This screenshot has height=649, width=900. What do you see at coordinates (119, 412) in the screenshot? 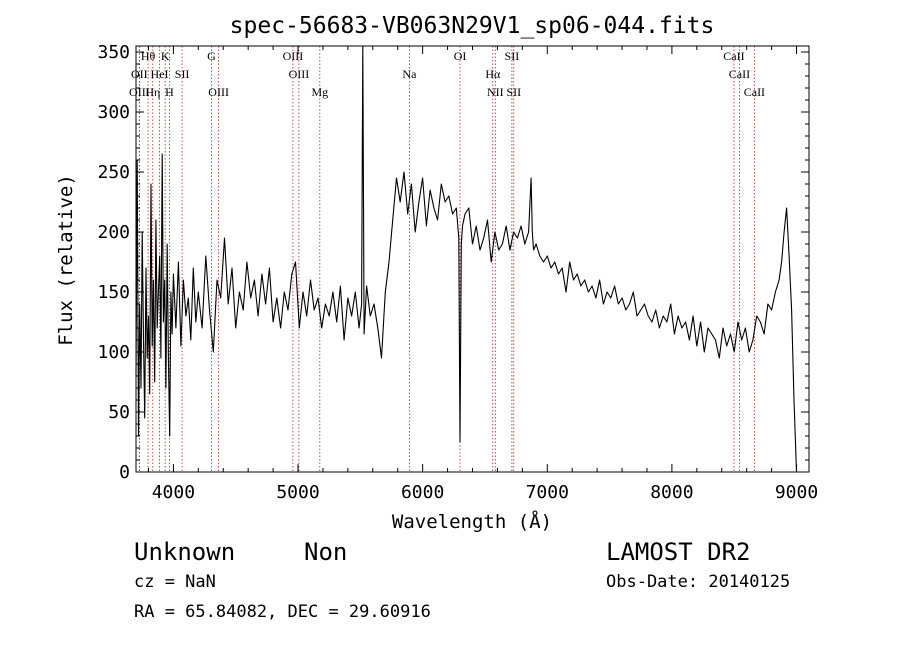
I see `y-tick-label: 50` at bounding box center [119, 412].